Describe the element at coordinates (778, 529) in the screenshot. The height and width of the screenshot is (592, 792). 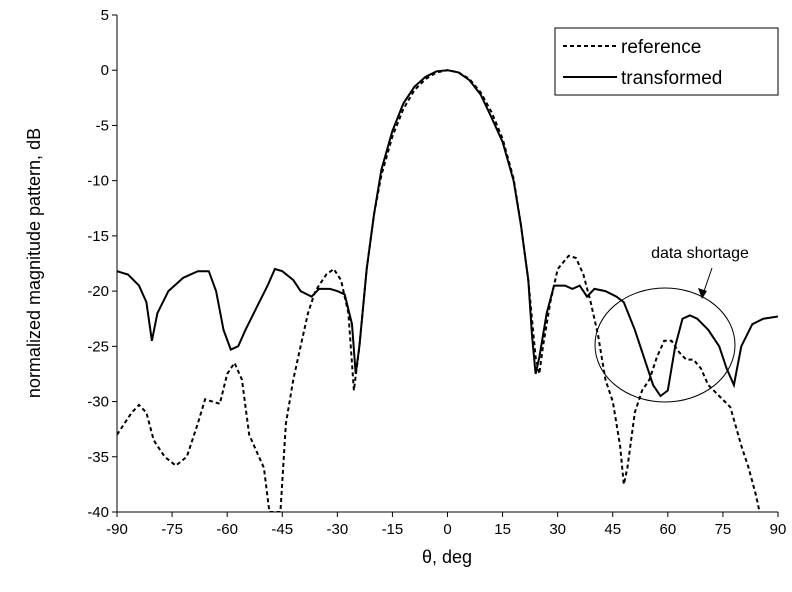
I see `x-tick-label: 90` at that location.